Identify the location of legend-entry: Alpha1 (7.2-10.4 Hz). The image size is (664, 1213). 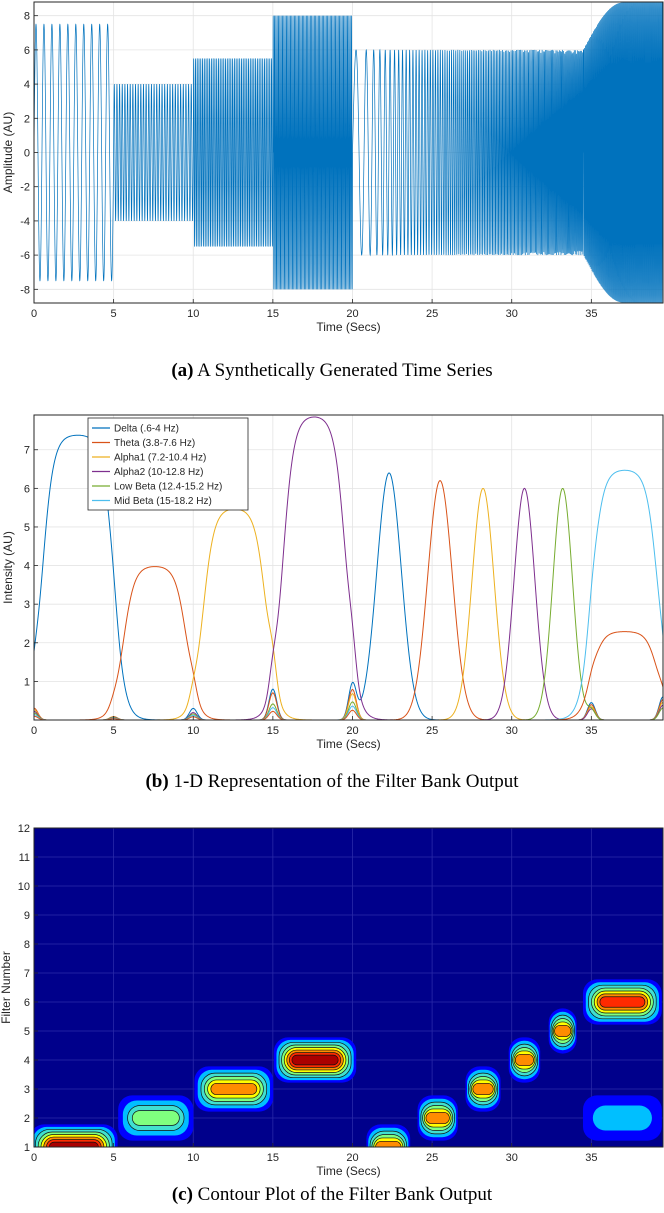
(160, 458).